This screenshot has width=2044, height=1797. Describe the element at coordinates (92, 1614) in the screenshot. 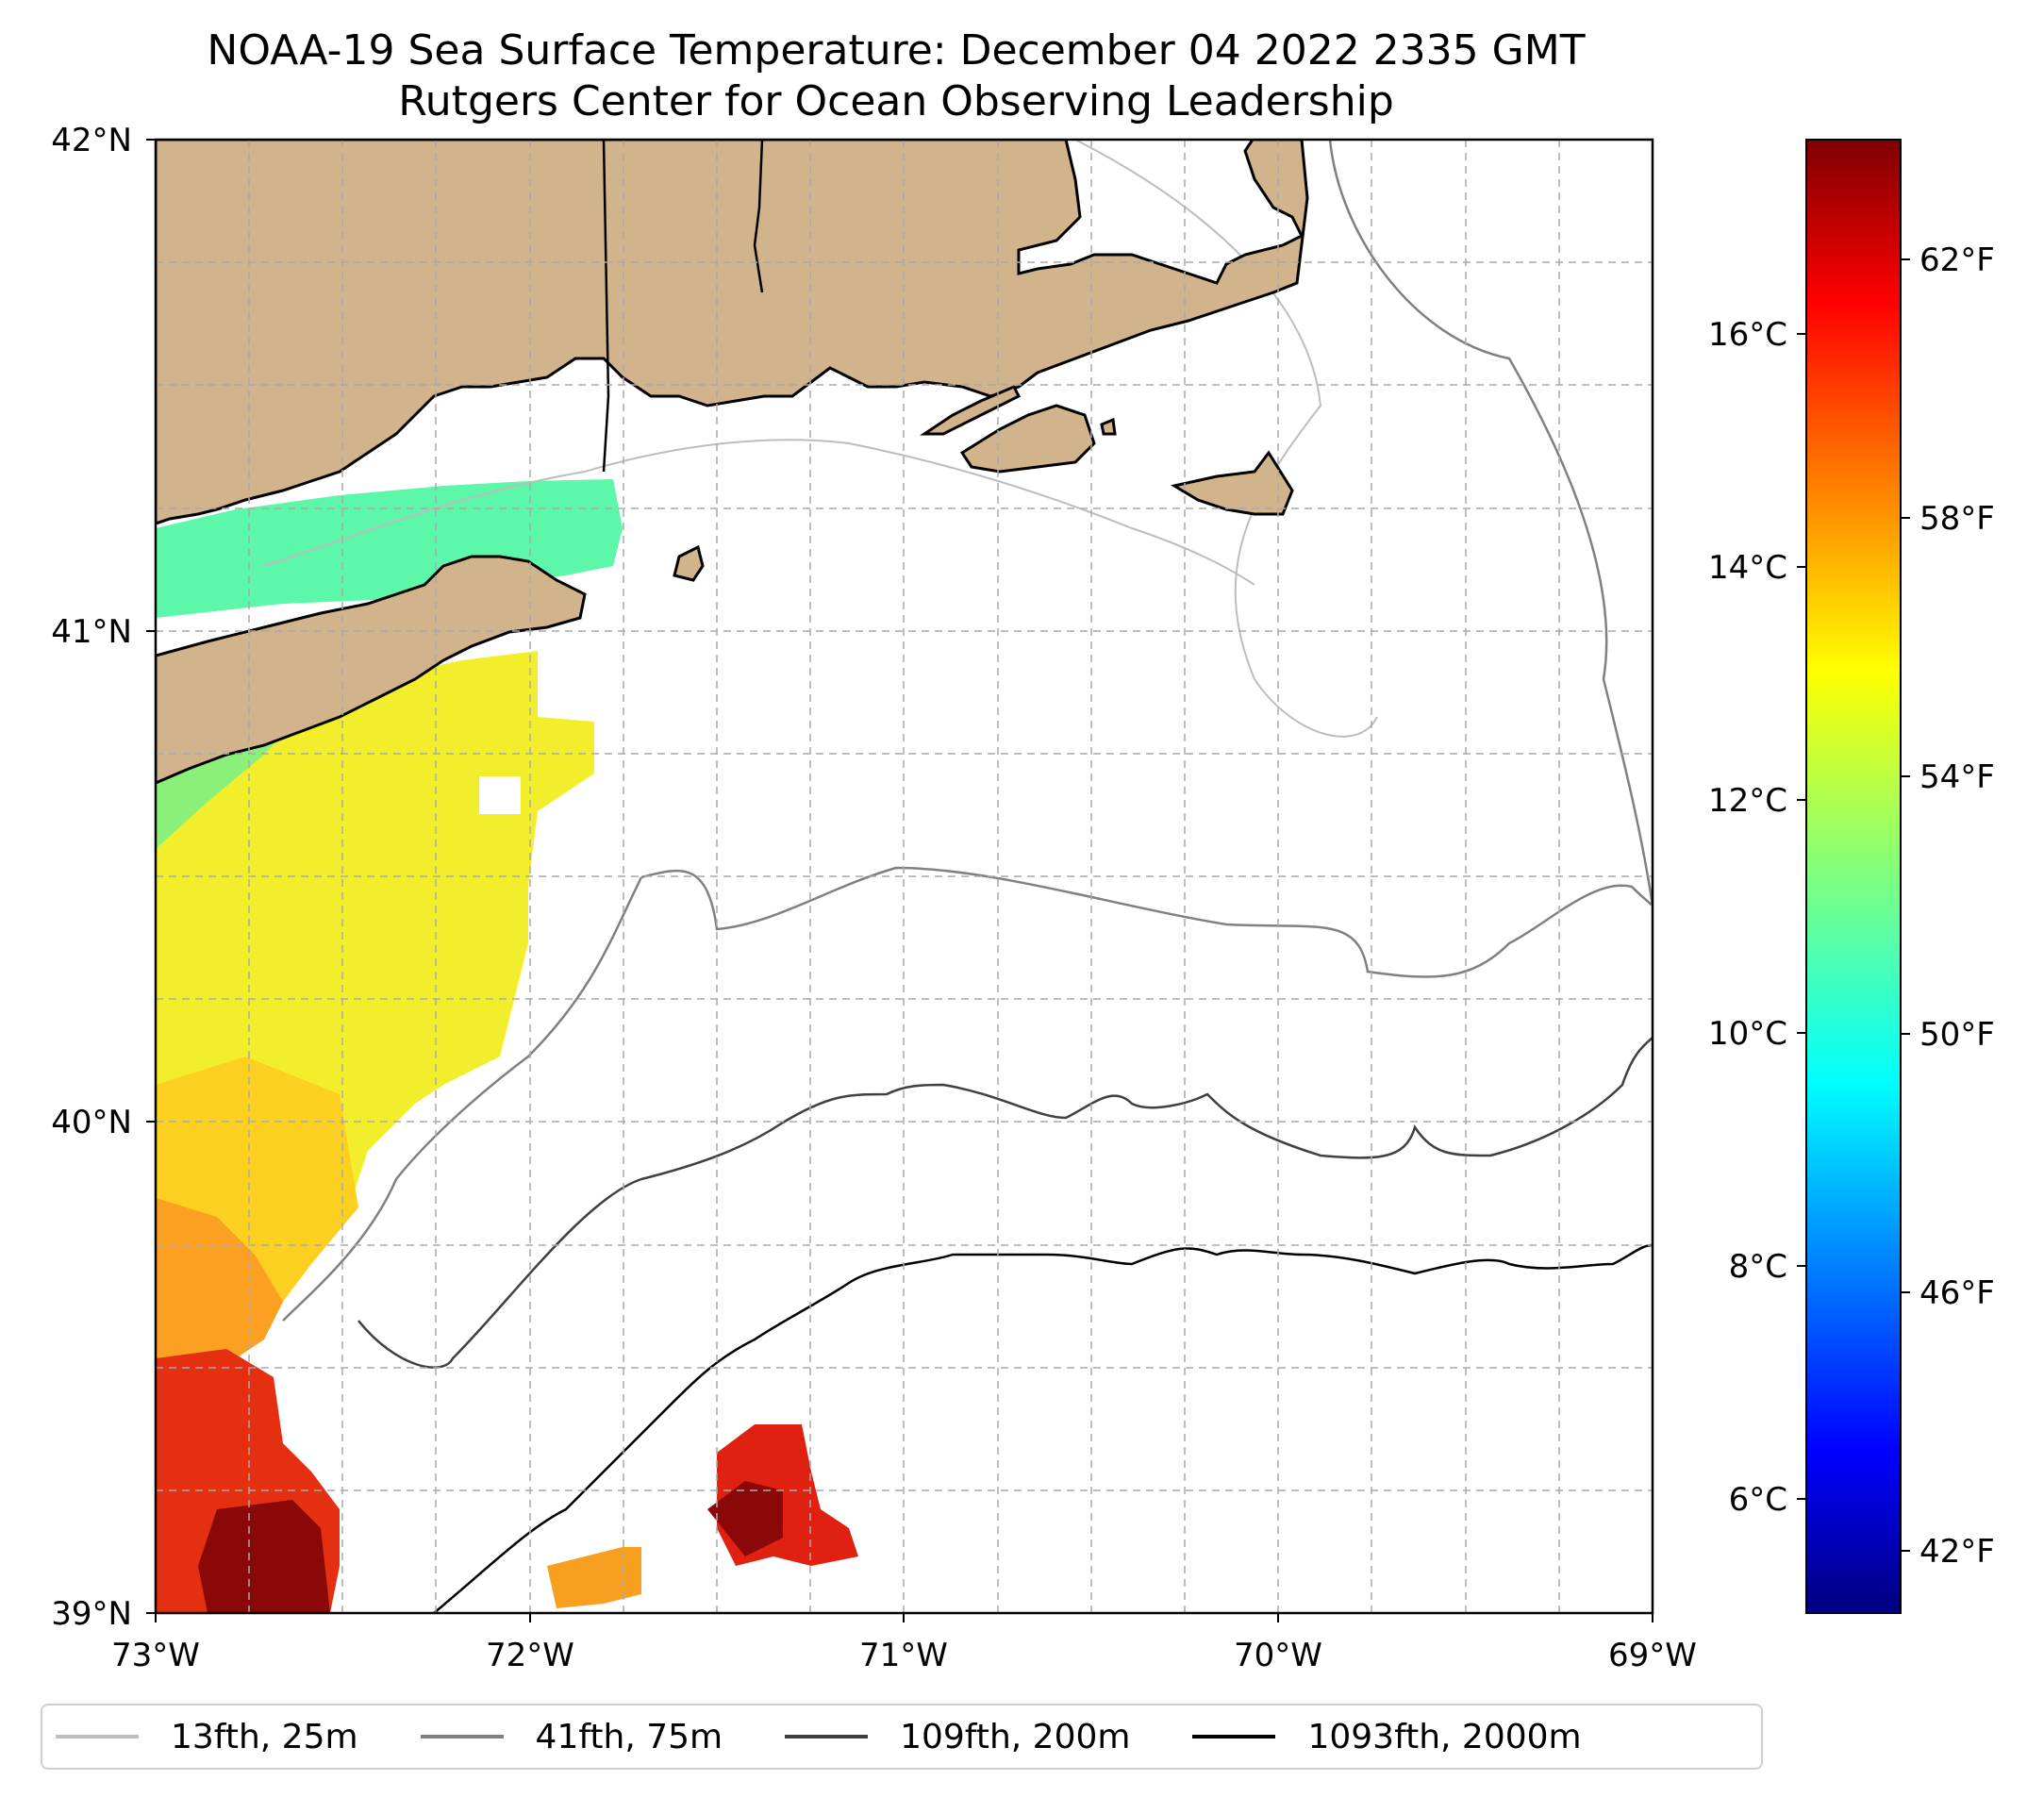

I see `lat-tick-label: 39°N` at that location.